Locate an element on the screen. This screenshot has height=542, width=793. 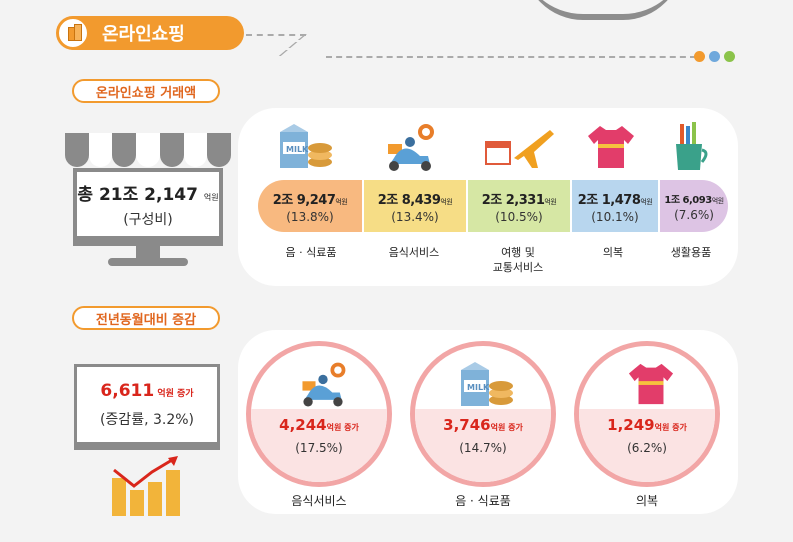
change-circle-clothing: 1,249억원 증가 (6.2%) is located at coordinates (647, 414).